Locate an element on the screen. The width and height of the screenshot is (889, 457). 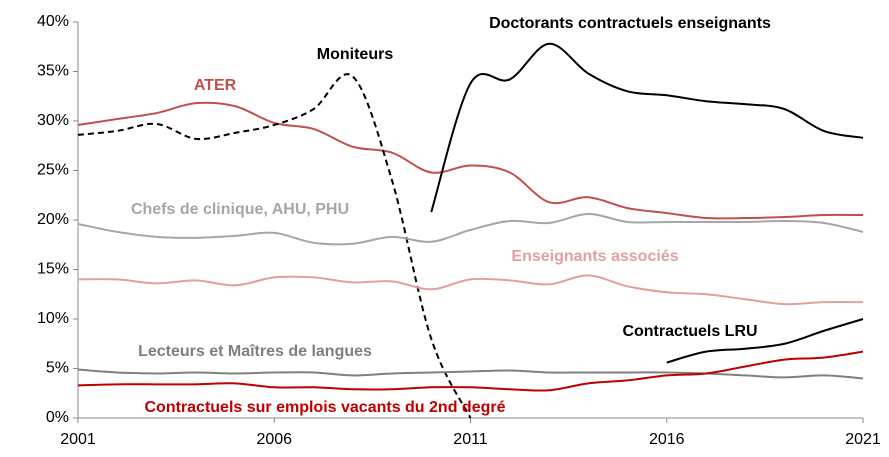
y-tick-label: 5% is located at coordinates (57, 368).